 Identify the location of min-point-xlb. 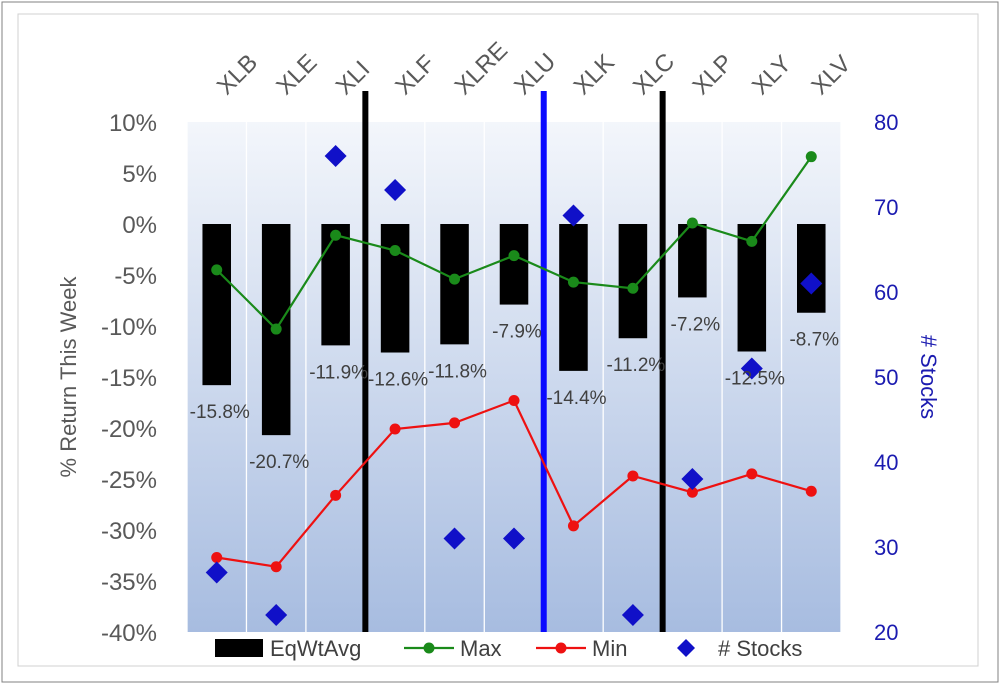
(217, 558).